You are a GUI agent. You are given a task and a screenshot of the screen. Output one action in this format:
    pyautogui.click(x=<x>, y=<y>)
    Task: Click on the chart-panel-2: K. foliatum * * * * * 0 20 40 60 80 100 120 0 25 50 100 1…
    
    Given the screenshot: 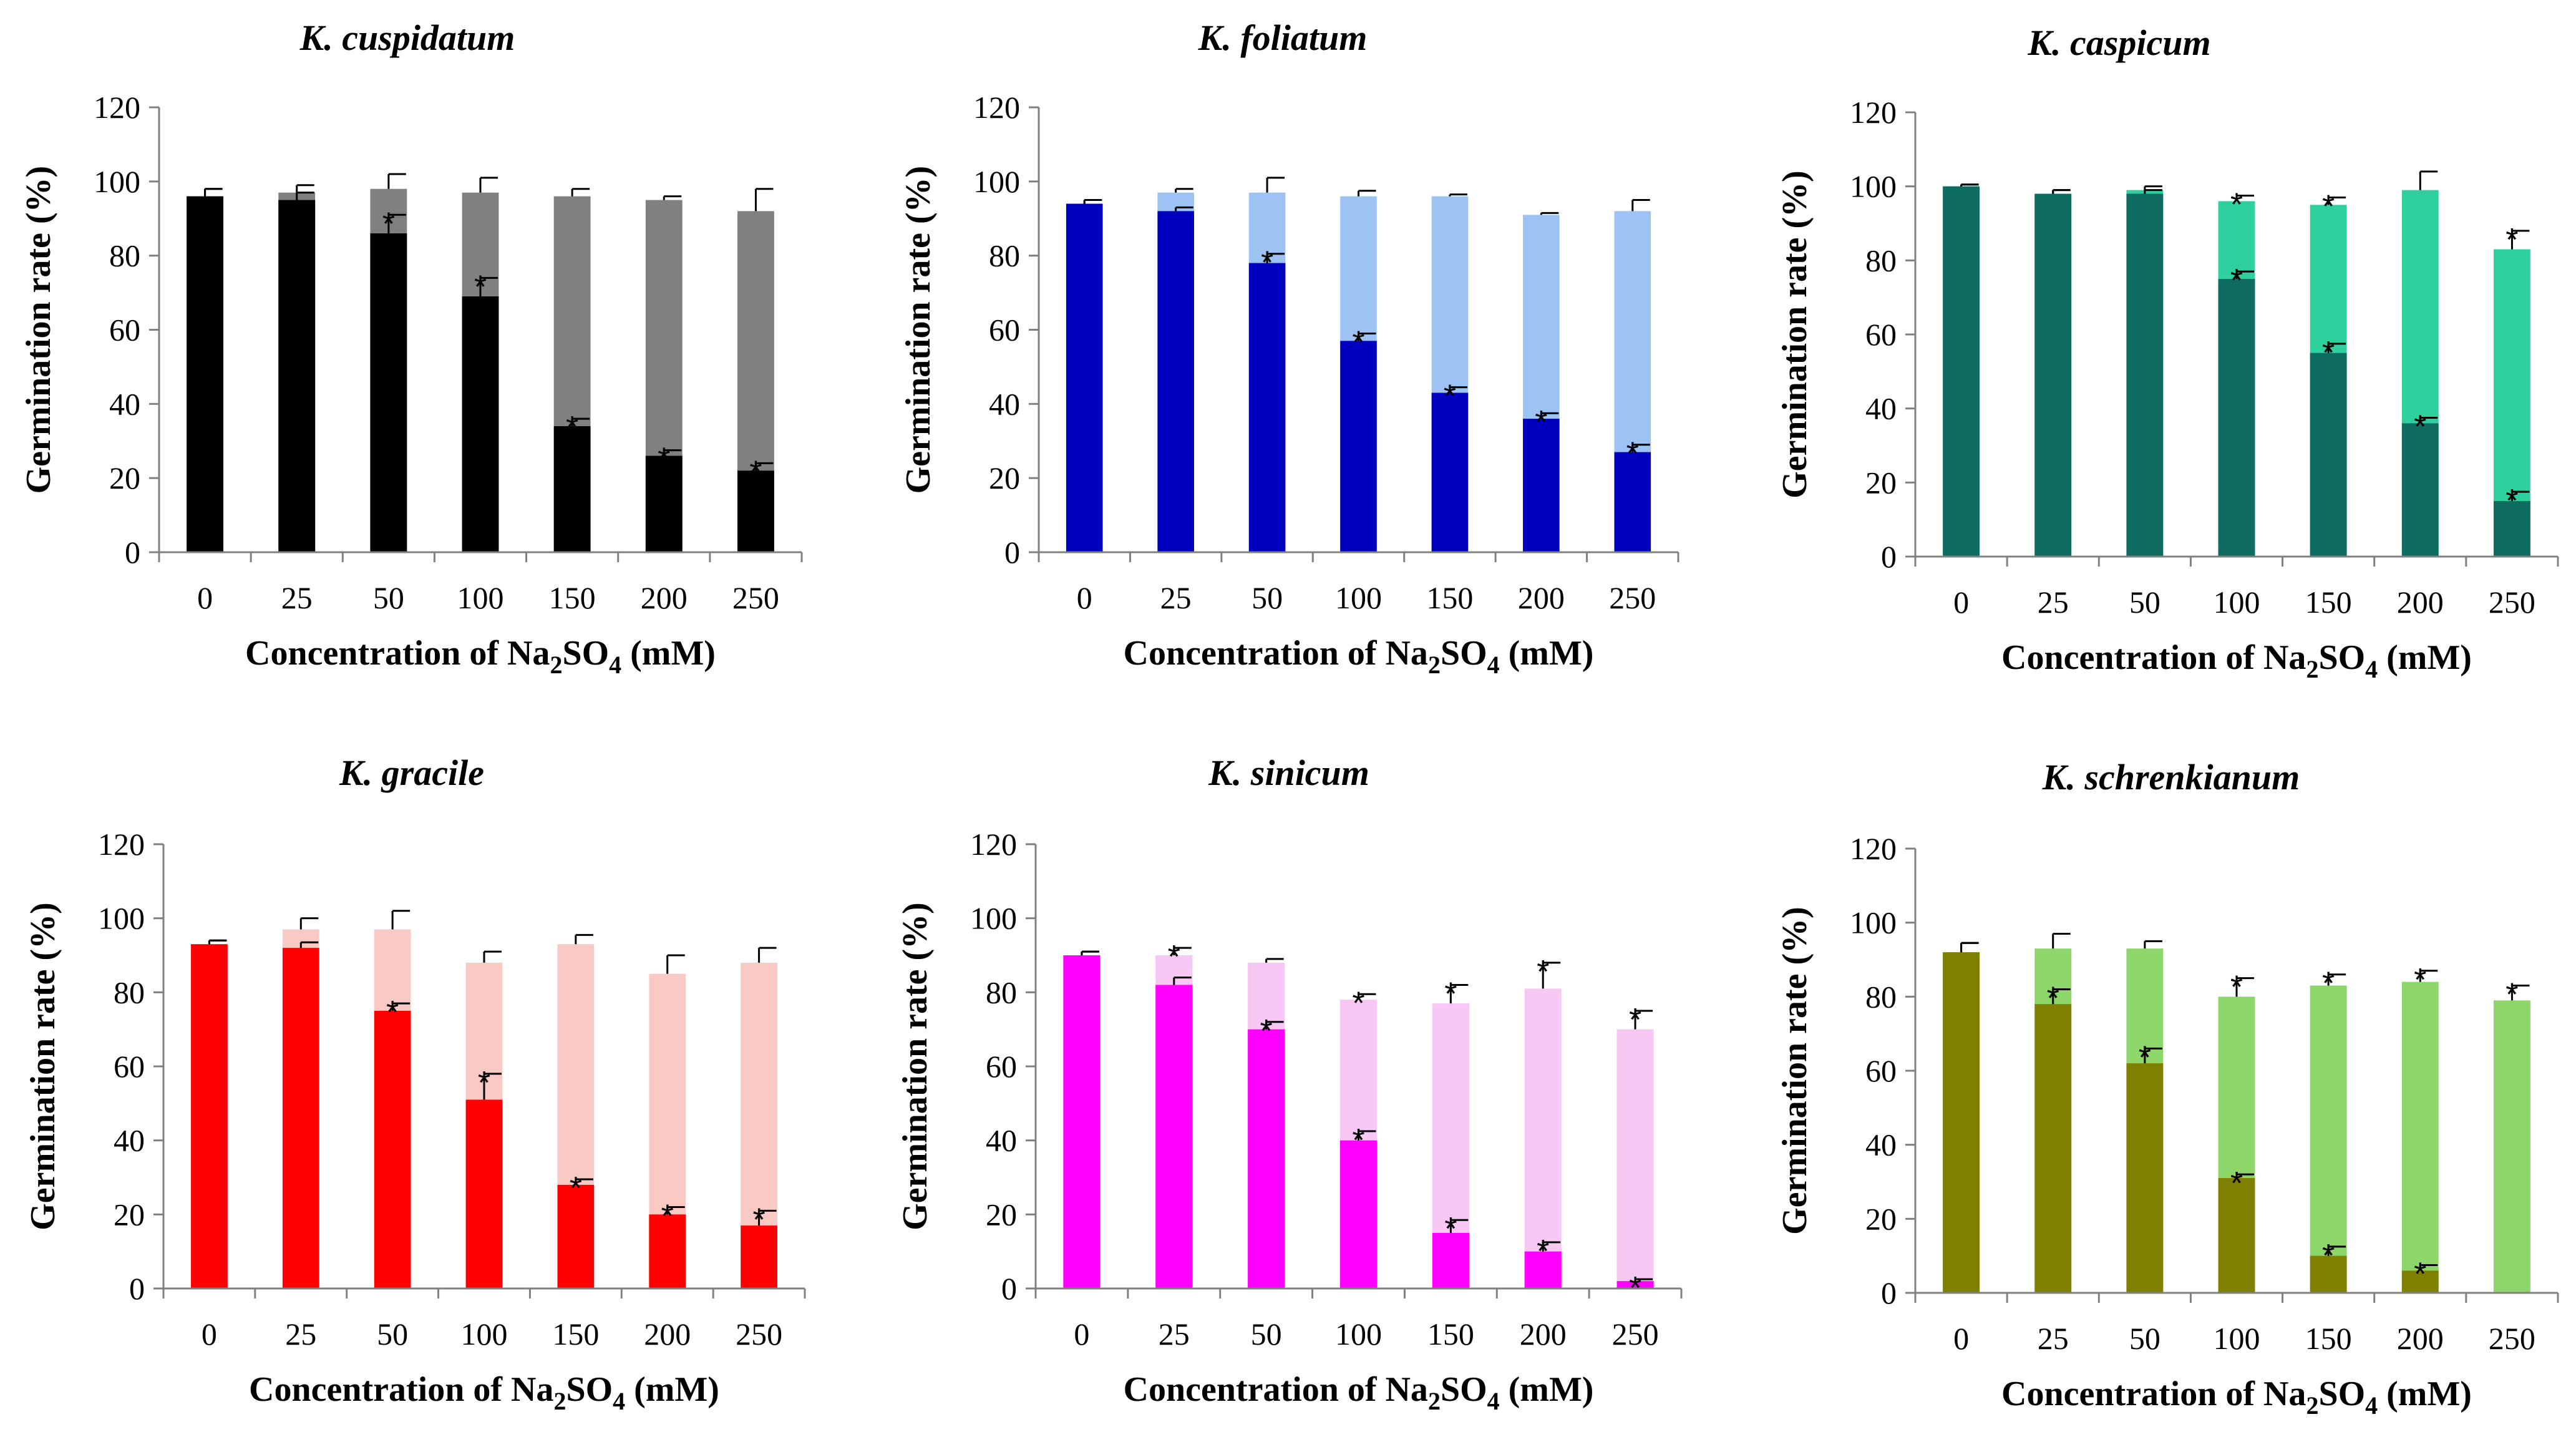 What is the action you would take?
    pyautogui.click(x=1289, y=348)
    